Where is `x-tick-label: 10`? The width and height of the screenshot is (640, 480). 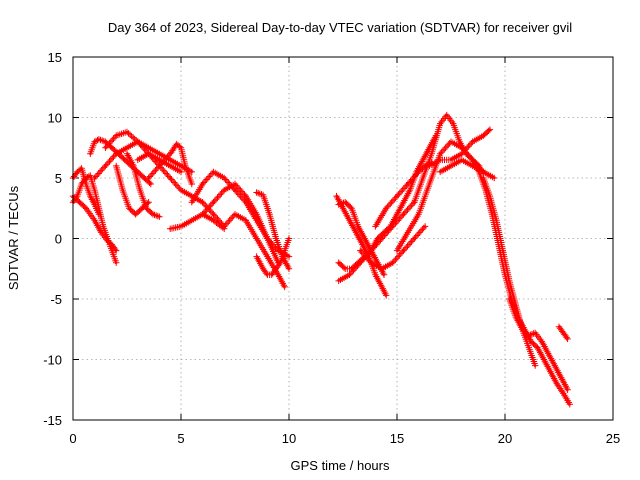
x-tick-label: 10 is located at coordinates (289, 438).